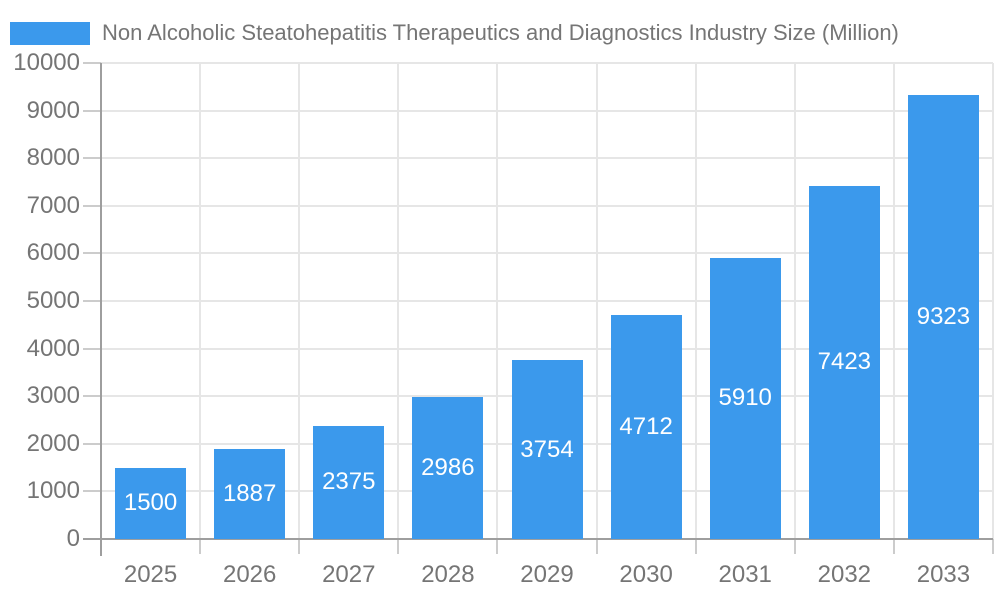  I want to click on x-axis-label: 2028, so click(448, 574).